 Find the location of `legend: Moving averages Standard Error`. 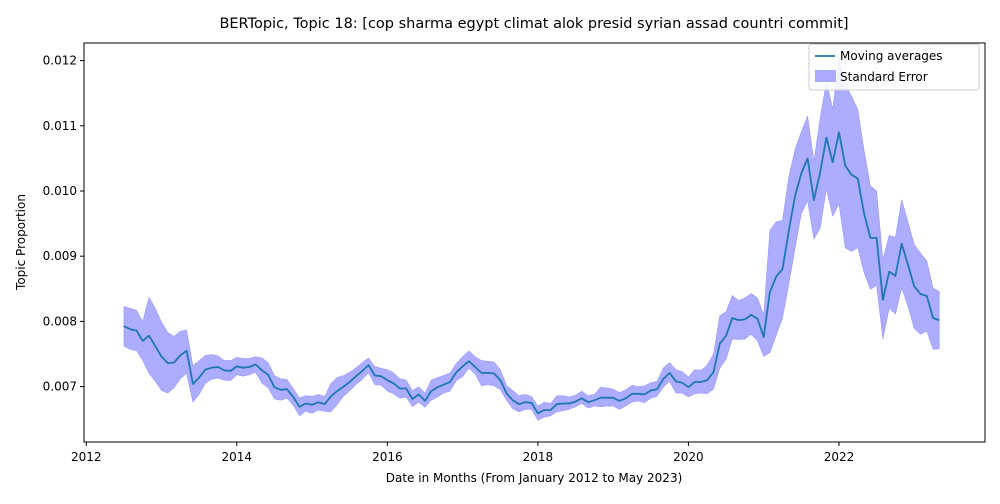

legend: Moving averages Standard Error is located at coordinates (894, 67).